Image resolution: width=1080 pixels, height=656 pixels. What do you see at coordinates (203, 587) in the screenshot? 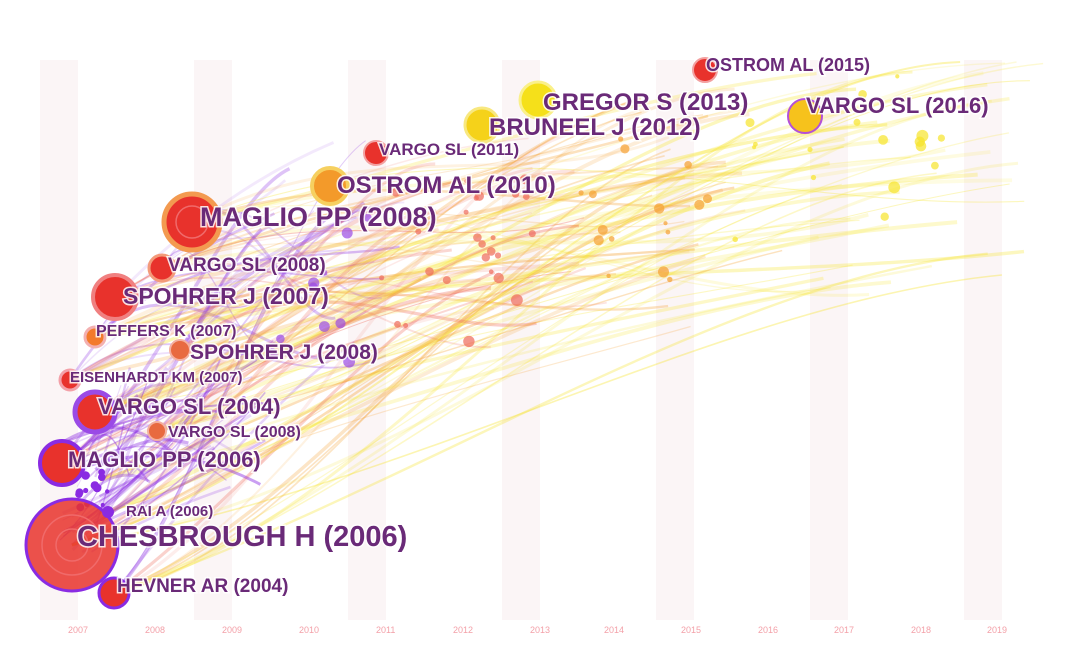
I see `node-label: HEVNER AR (2004)` at bounding box center [203, 587].